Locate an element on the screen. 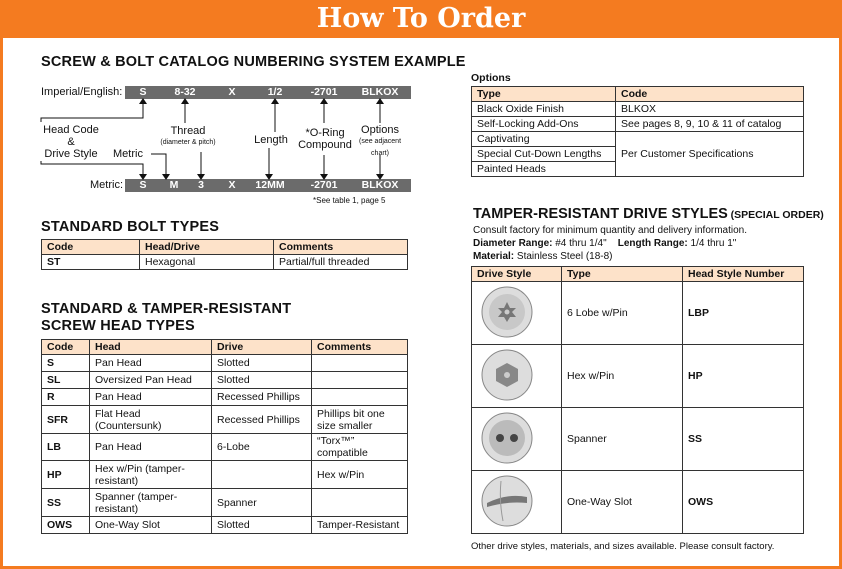  table-row: Captivating Per Customer Specifications is located at coordinates (637, 154).